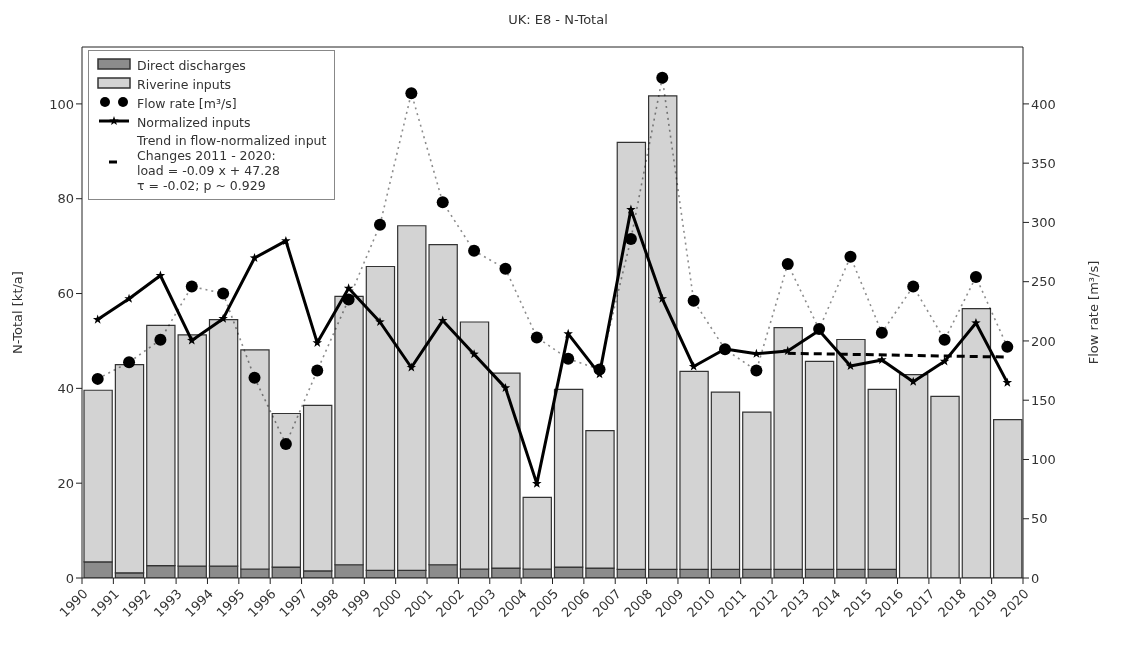 The width and height of the screenshot is (1125, 652). I want to click on y2-tick-label: 100, so click(1043, 460).